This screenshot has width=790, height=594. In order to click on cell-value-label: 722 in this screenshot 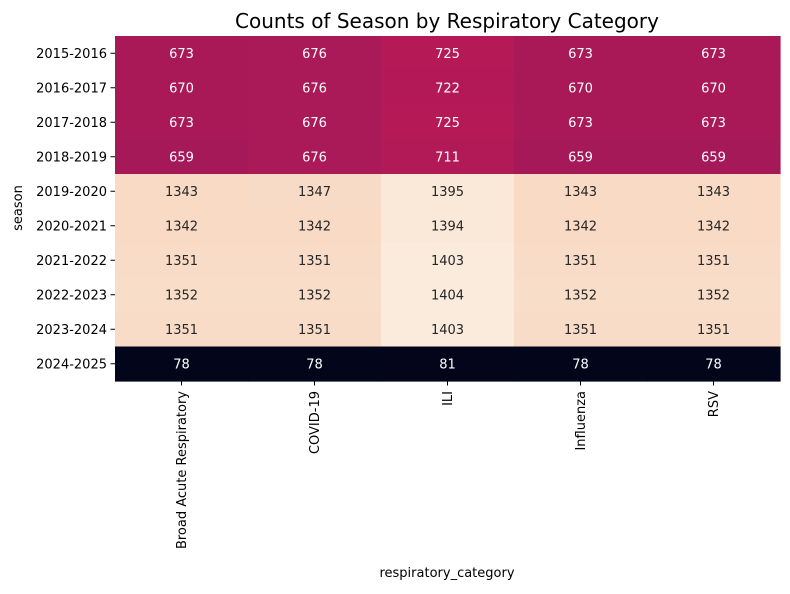, I will do `click(447, 88)`.